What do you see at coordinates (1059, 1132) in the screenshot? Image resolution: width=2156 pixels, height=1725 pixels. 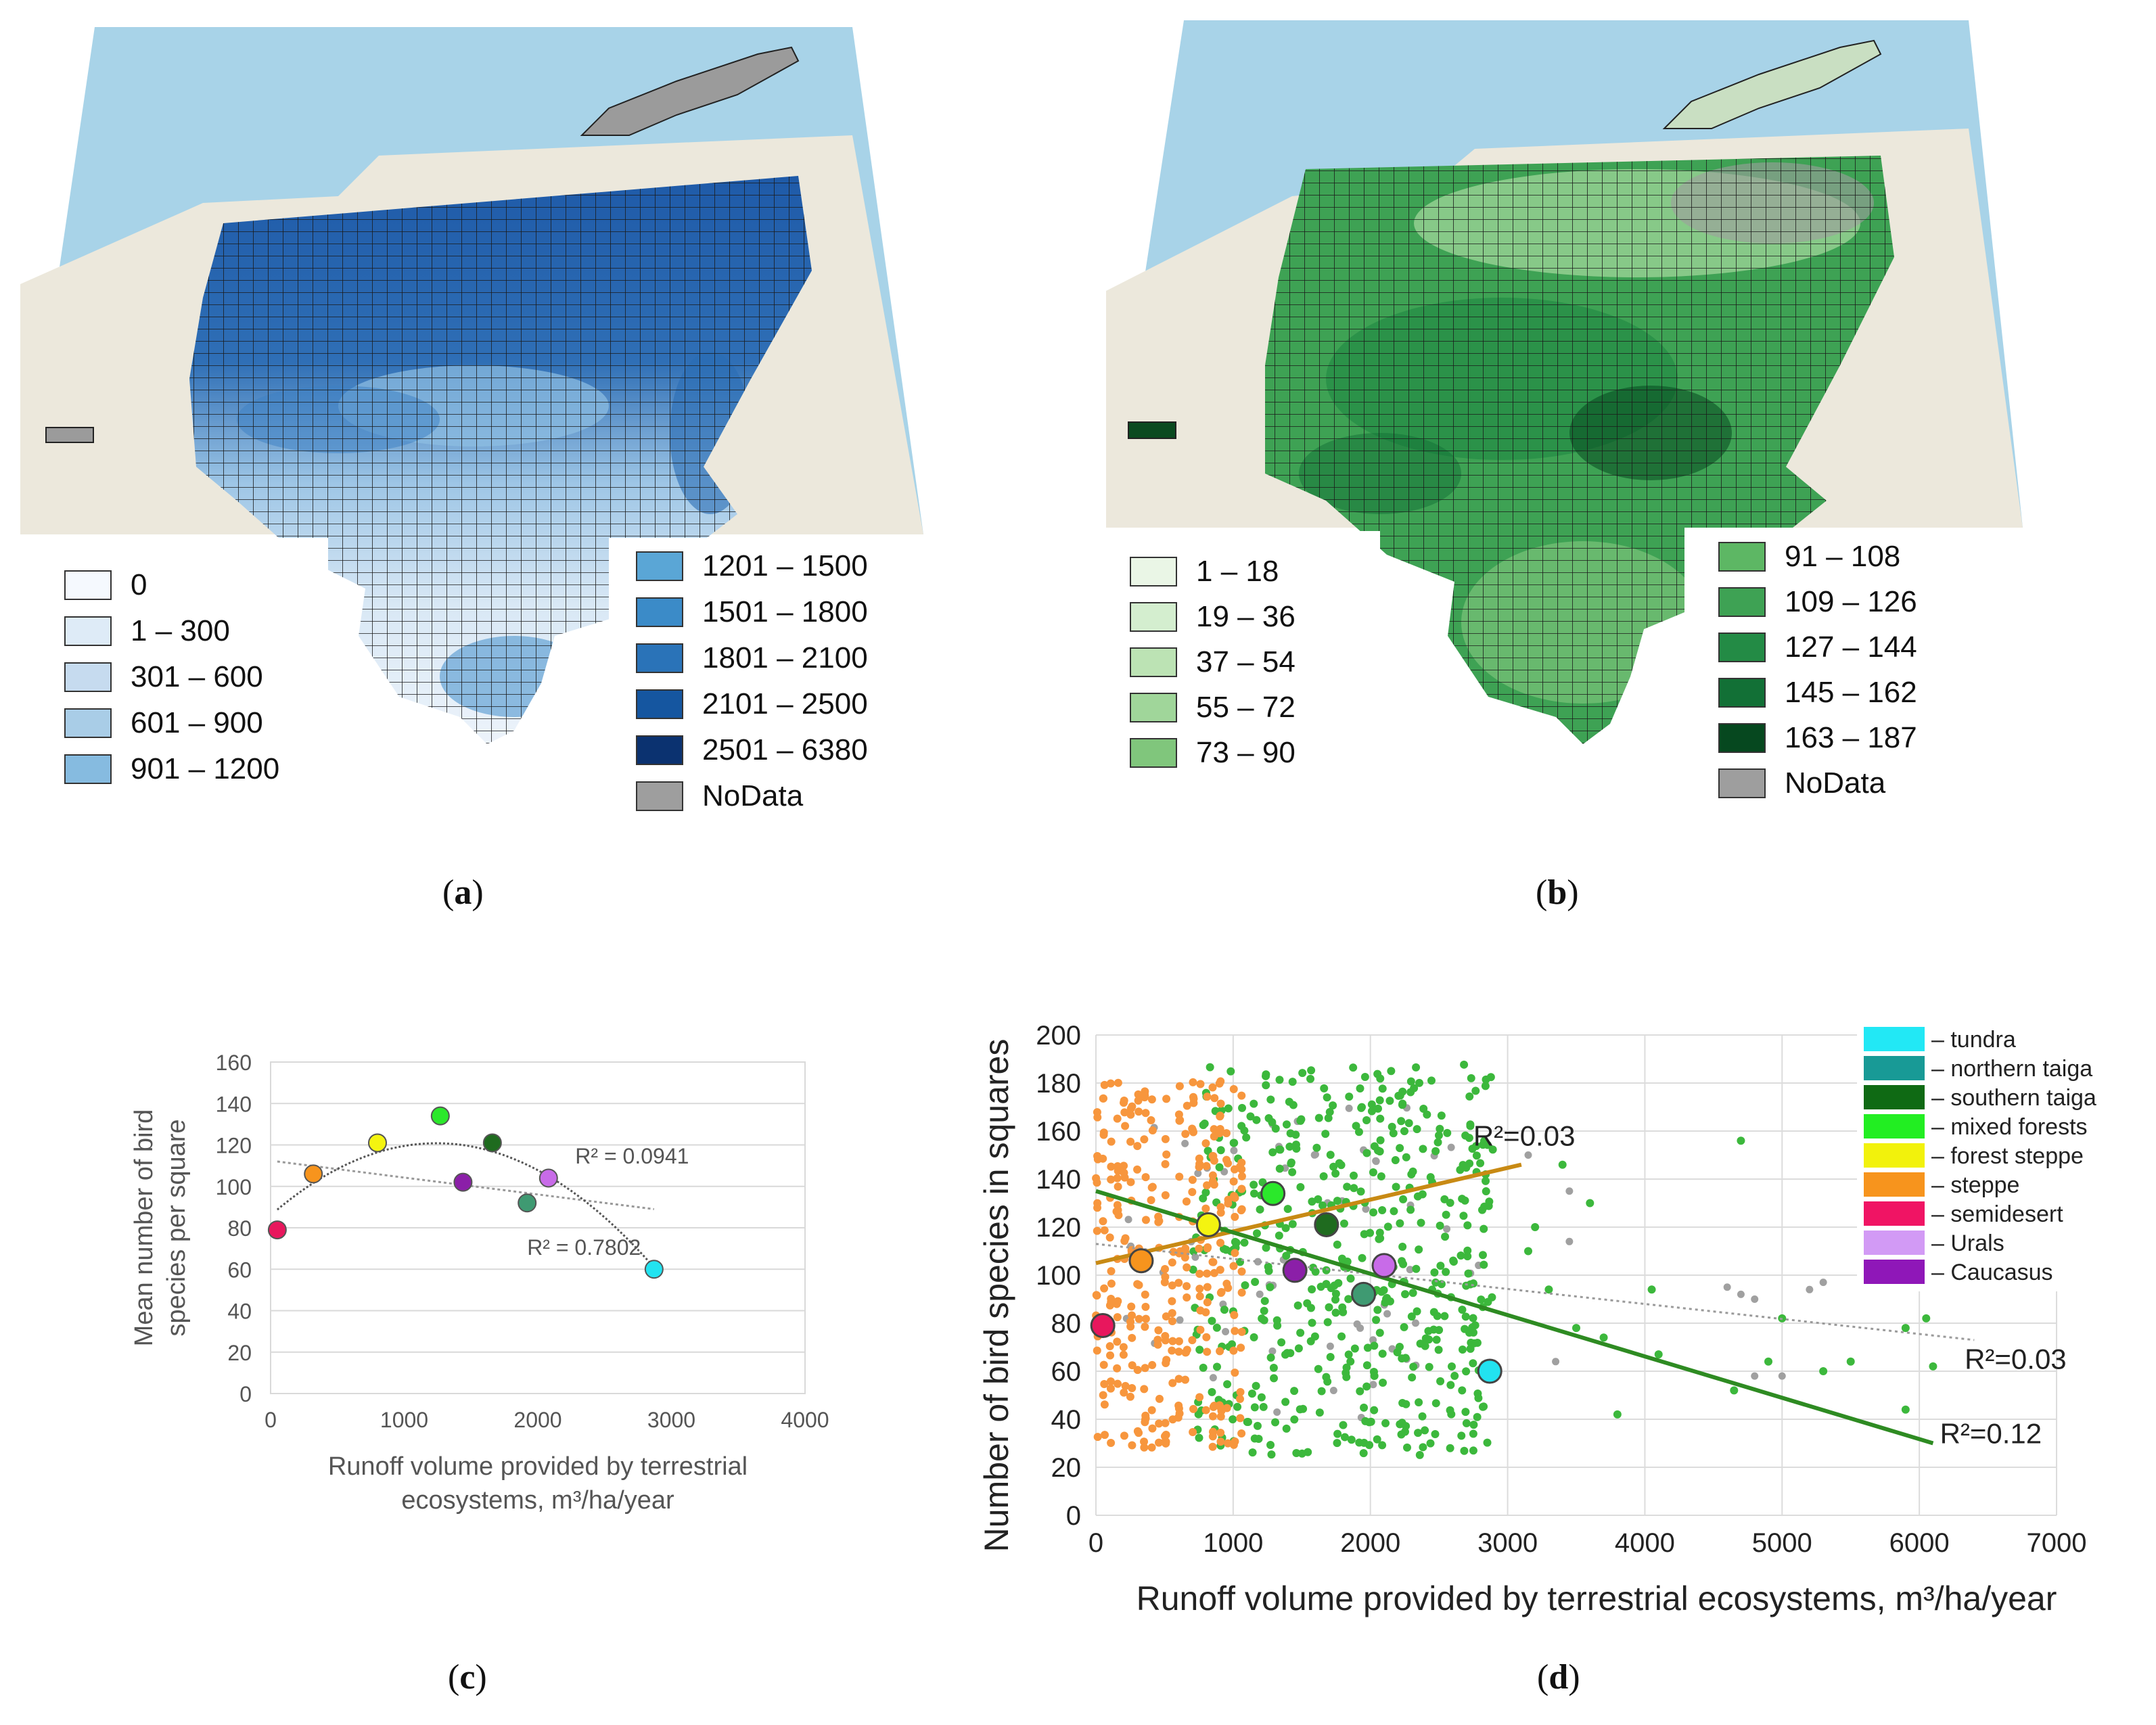 I see `y-tick-label: 160` at bounding box center [1059, 1132].